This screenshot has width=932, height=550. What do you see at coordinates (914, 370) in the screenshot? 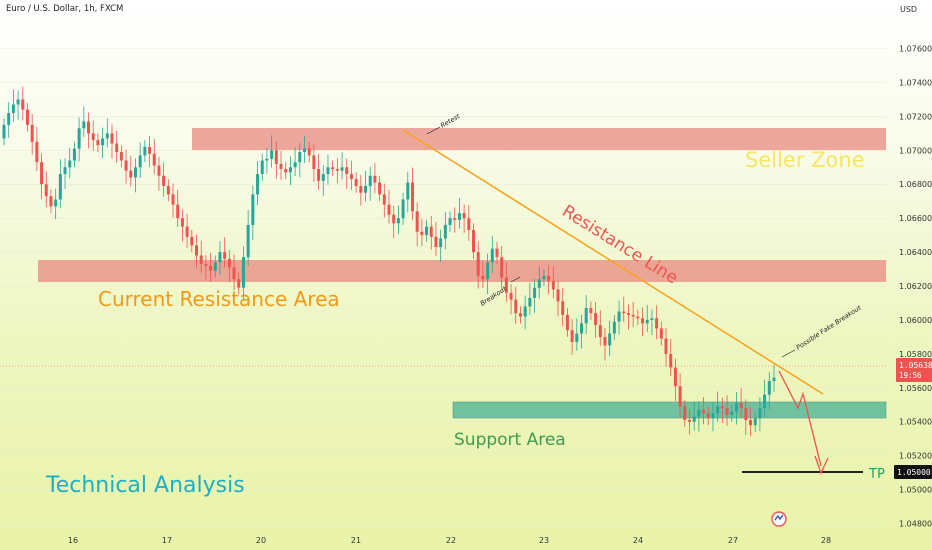
I see `current-price-tag: 1.05638 19:56` at bounding box center [914, 370].